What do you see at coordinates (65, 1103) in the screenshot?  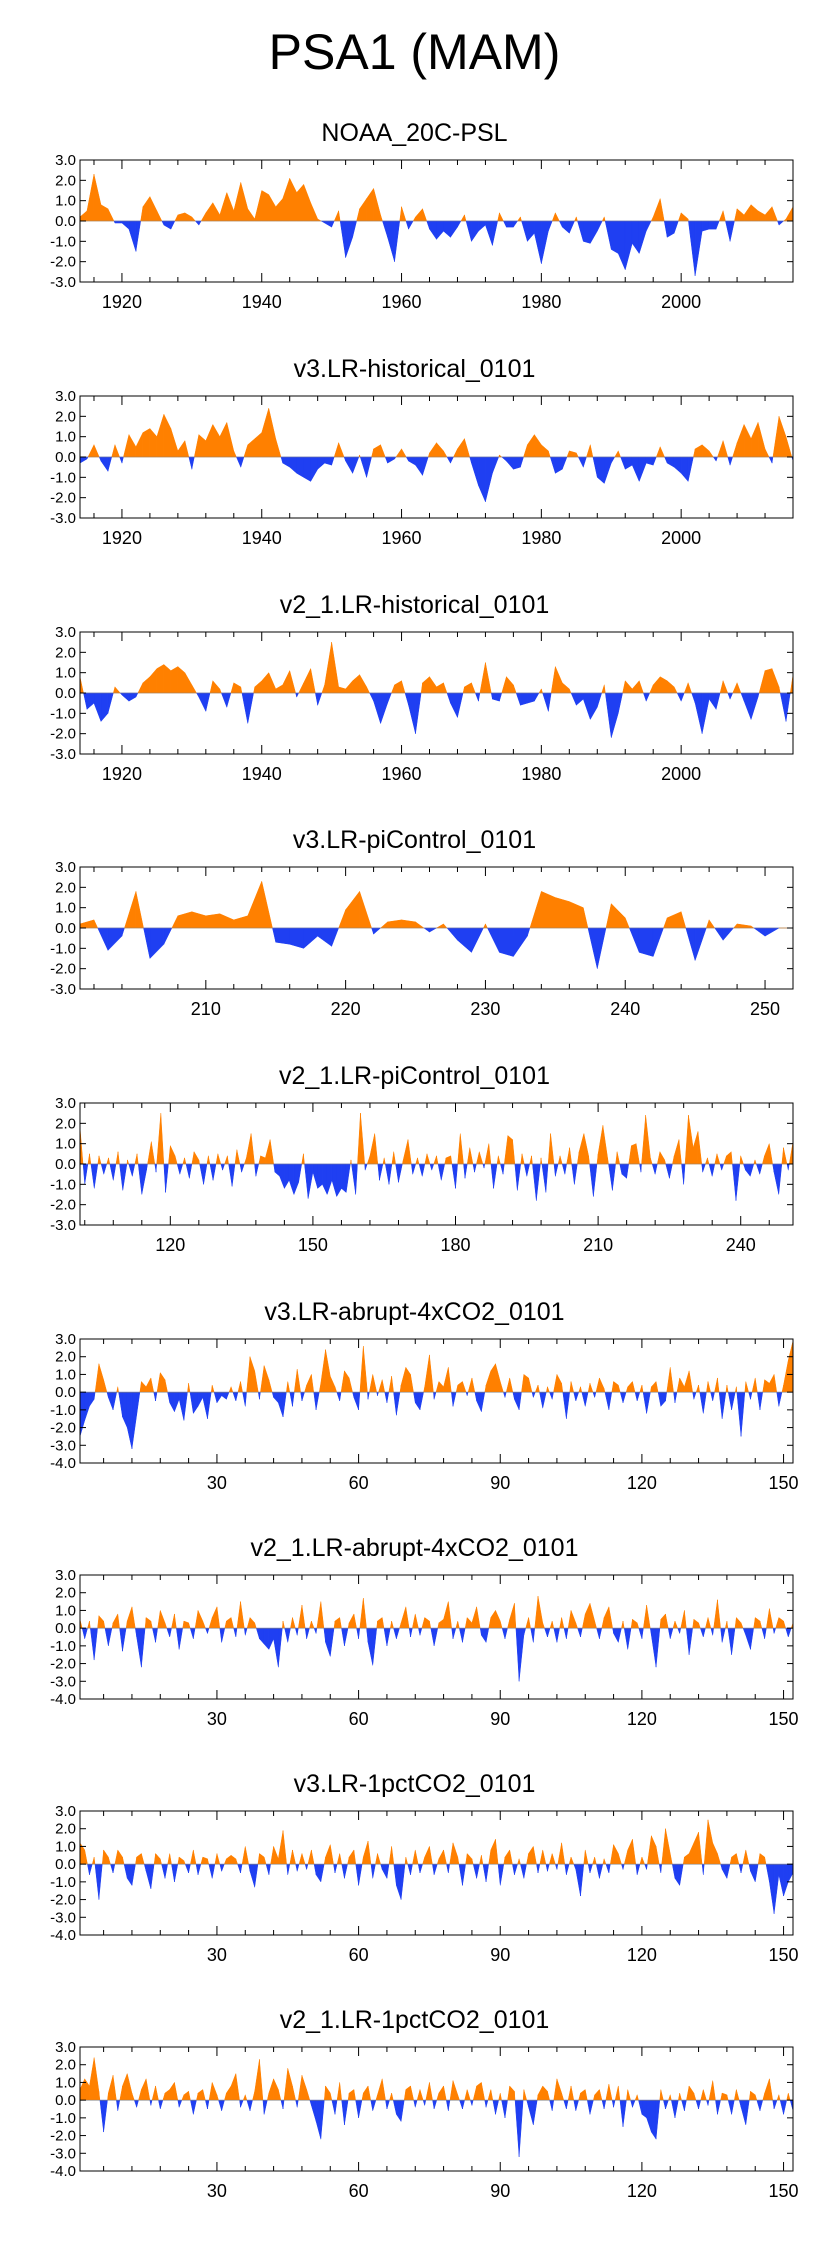 I see `y-tick-label: 3.0` at bounding box center [65, 1103].